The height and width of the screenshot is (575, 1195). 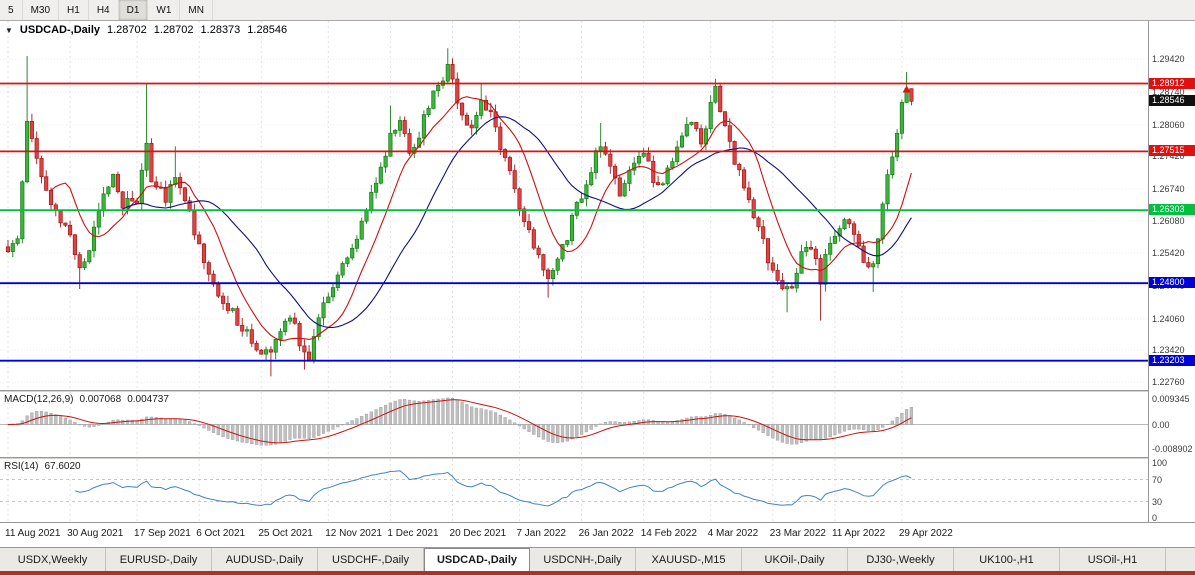 What do you see at coordinates (413, 533) in the screenshot?
I see `date-label: 1 Dec 2021` at bounding box center [413, 533].